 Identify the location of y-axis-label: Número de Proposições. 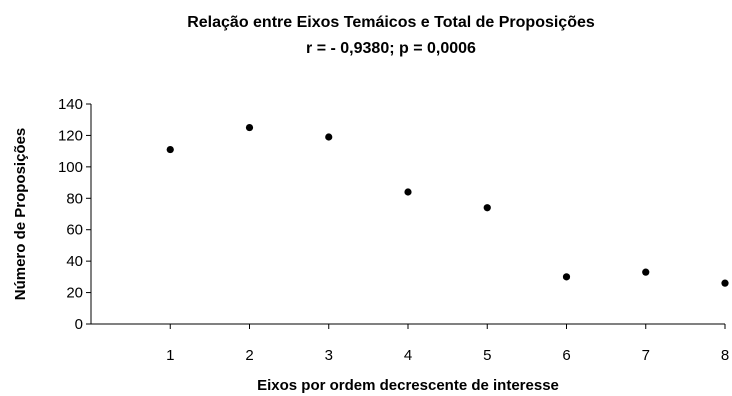
(20, 214).